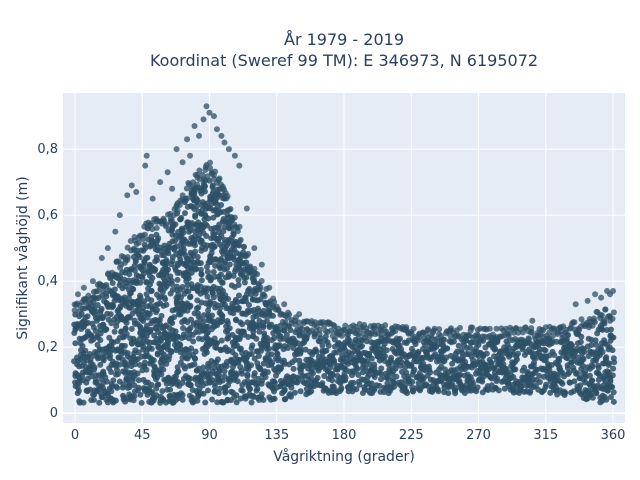  I want to click on x-tick-labels: 0 45 90 135 180 225 270 315 360, so click(348, 435).